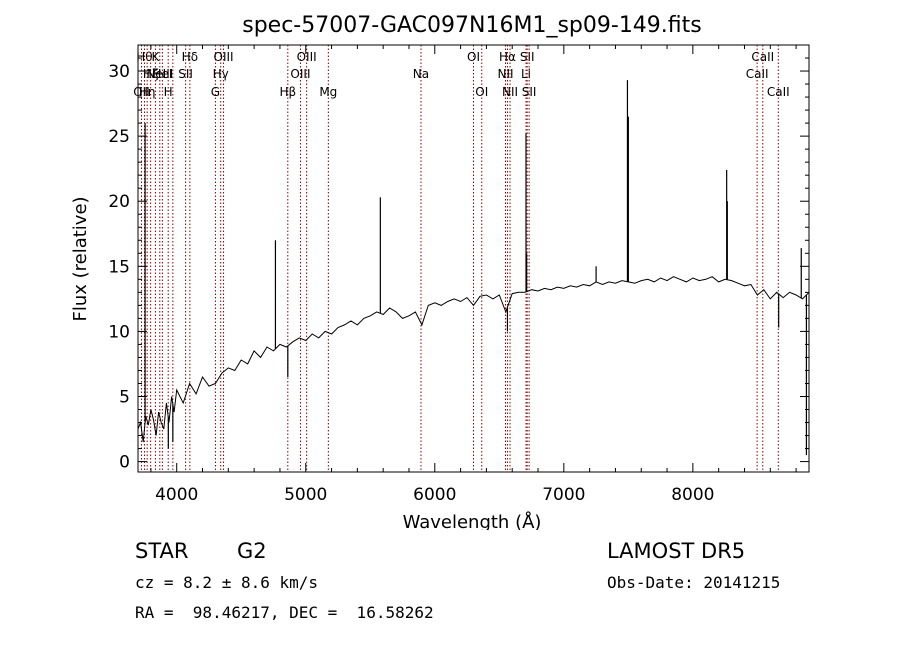  Describe the element at coordinates (434, 495) in the screenshot. I see `x-tick-label: 6000` at that location.